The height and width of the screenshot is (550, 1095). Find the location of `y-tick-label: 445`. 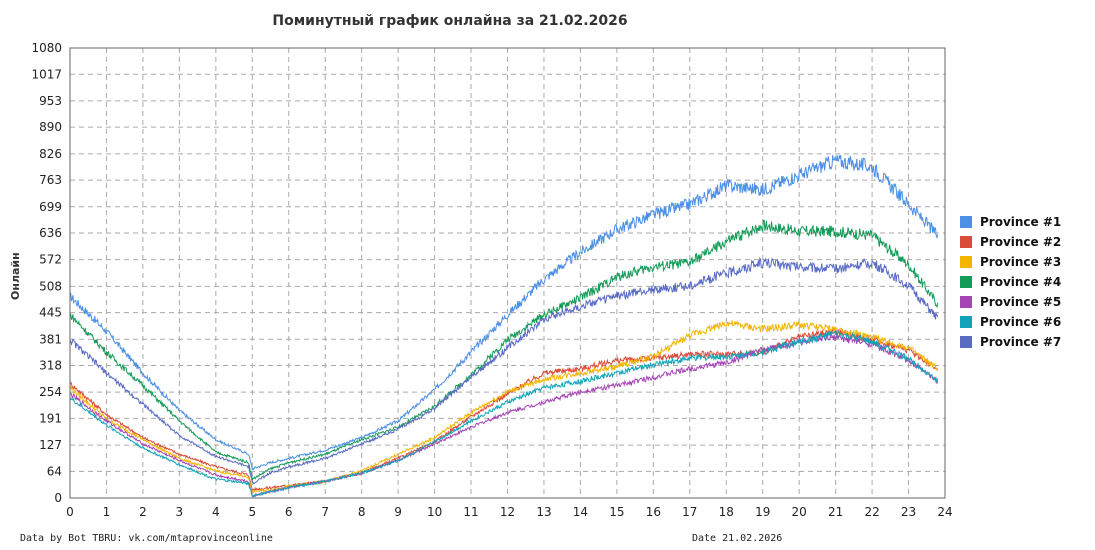

y-tick-label: 445 is located at coordinates (50, 313).